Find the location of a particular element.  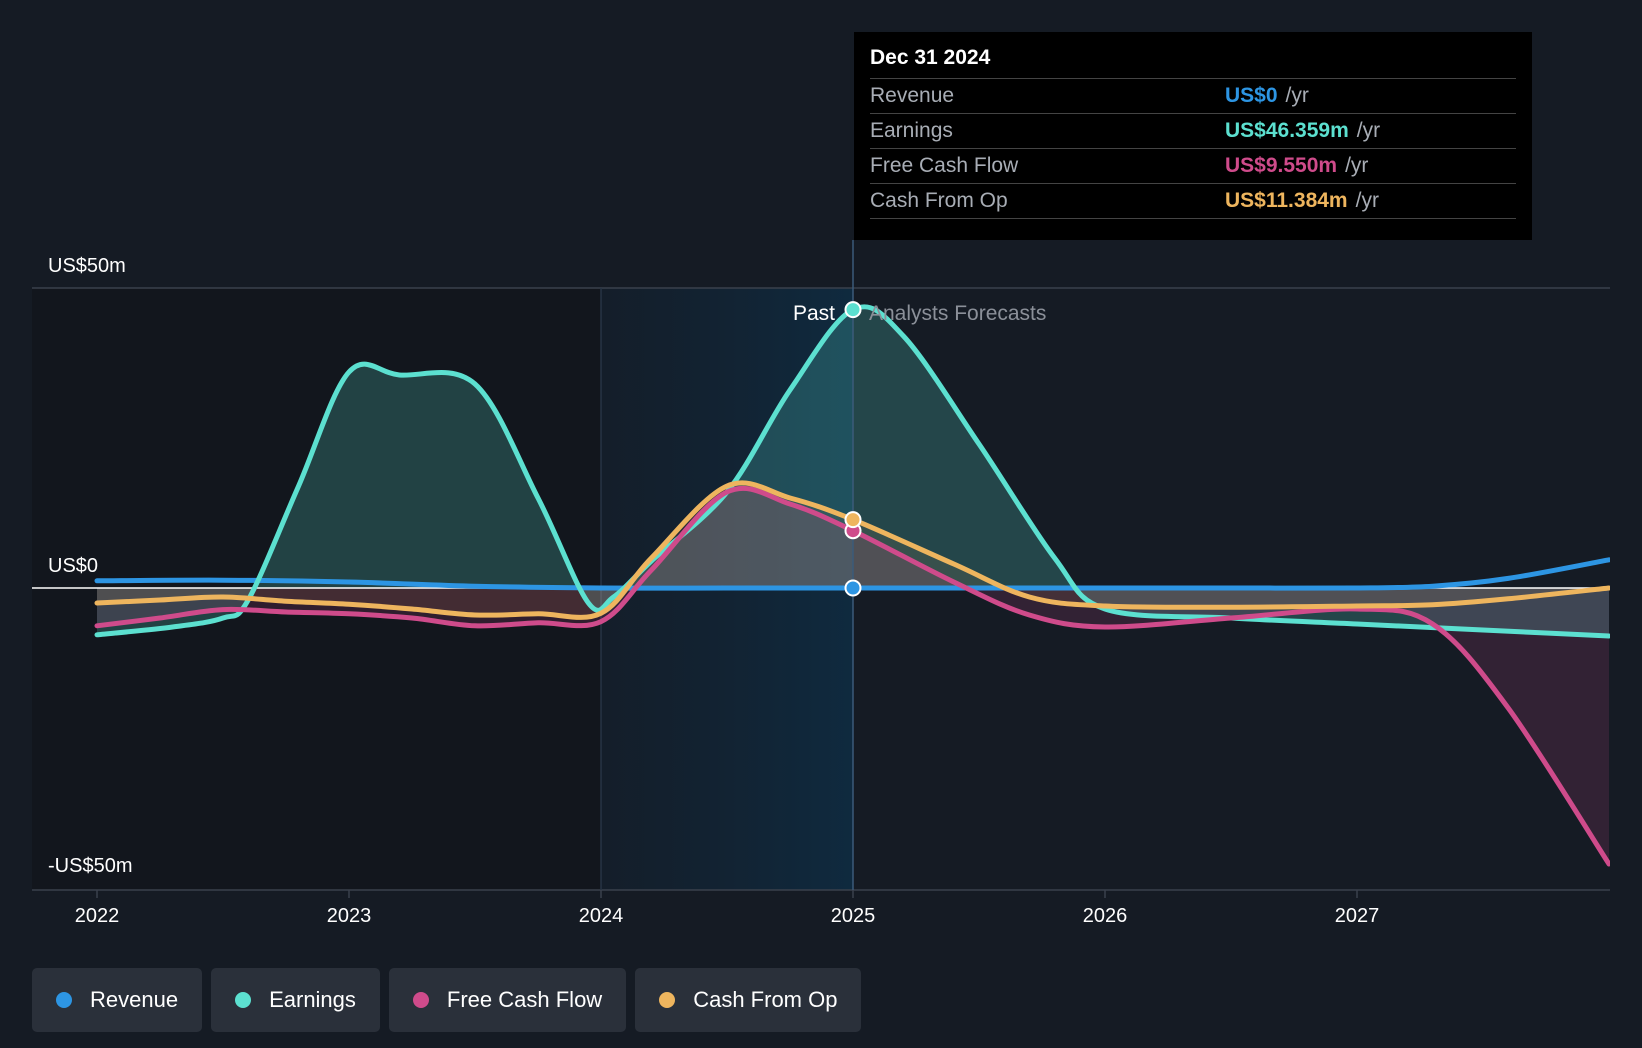

tooltip-row-cash-from-op: Cash From Op US$11.384m /yr is located at coordinates (1193, 201).